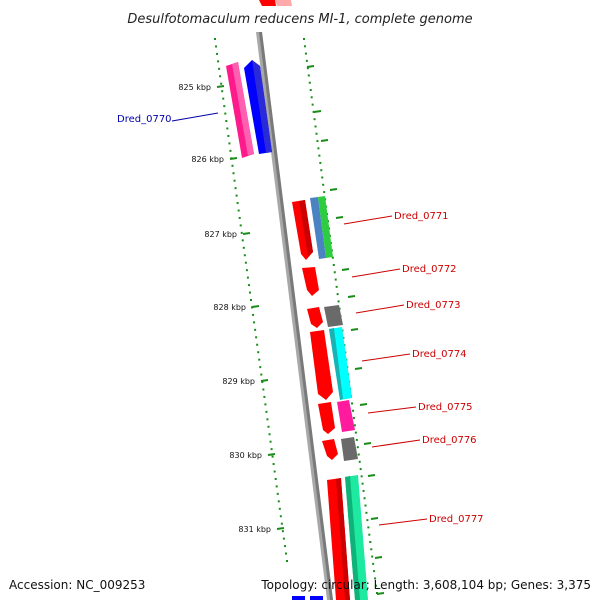 The height and width of the screenshot is (600, 600). What do you see at coordinates (245, 455) in the screenshot?
I see `tick-label: 830 kbp` at bounding box center [245, 455].